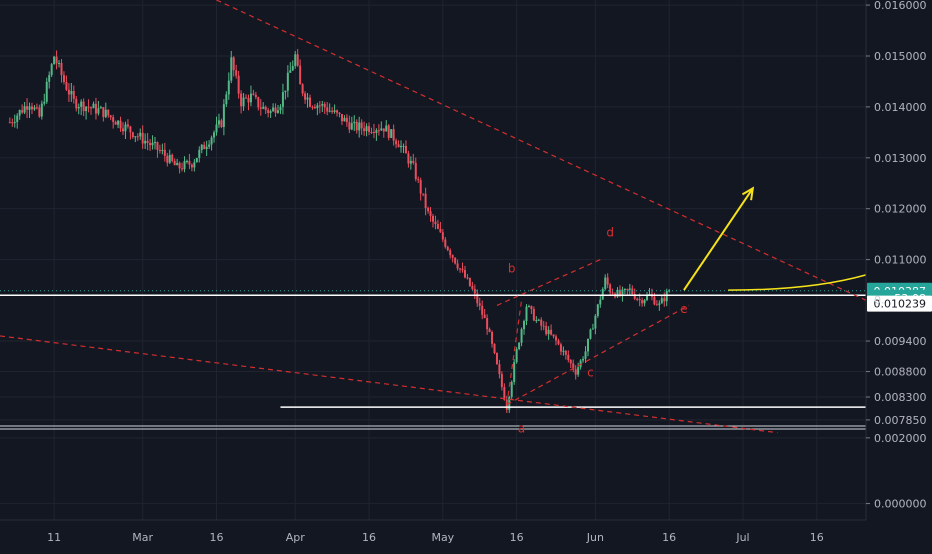 The width and height of the screenshot is (932, 554). I want to click on wave-label-a: a, so click(521, 429).